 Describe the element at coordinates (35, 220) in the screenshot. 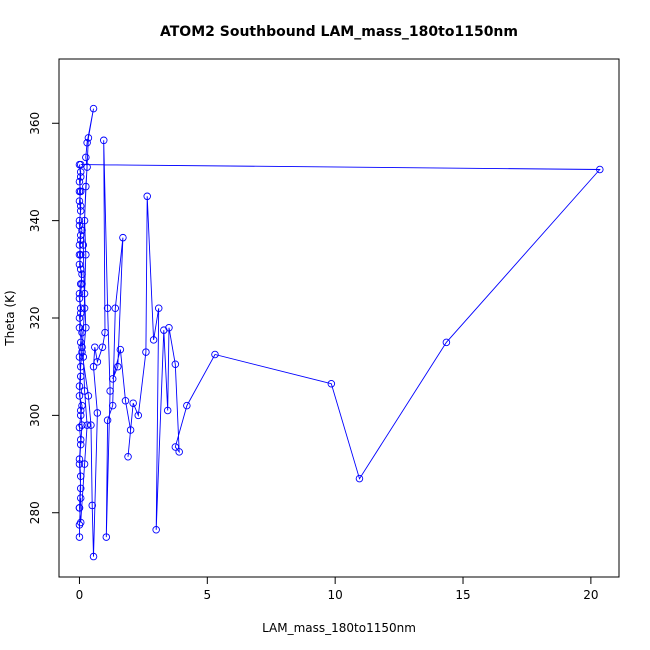

I see `y-tick-label: 340` at that location.